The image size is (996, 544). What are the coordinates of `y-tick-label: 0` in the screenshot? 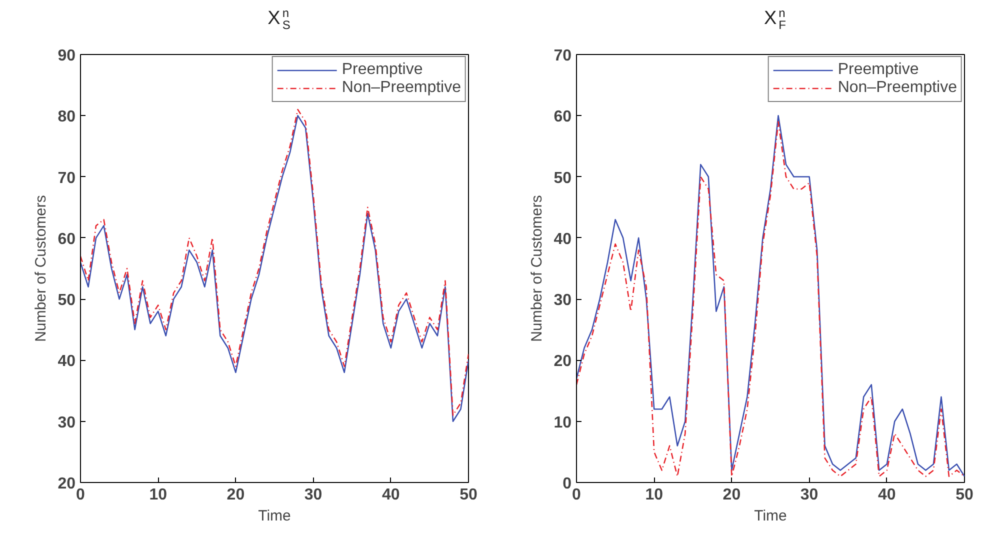 It's located at (567, 484).